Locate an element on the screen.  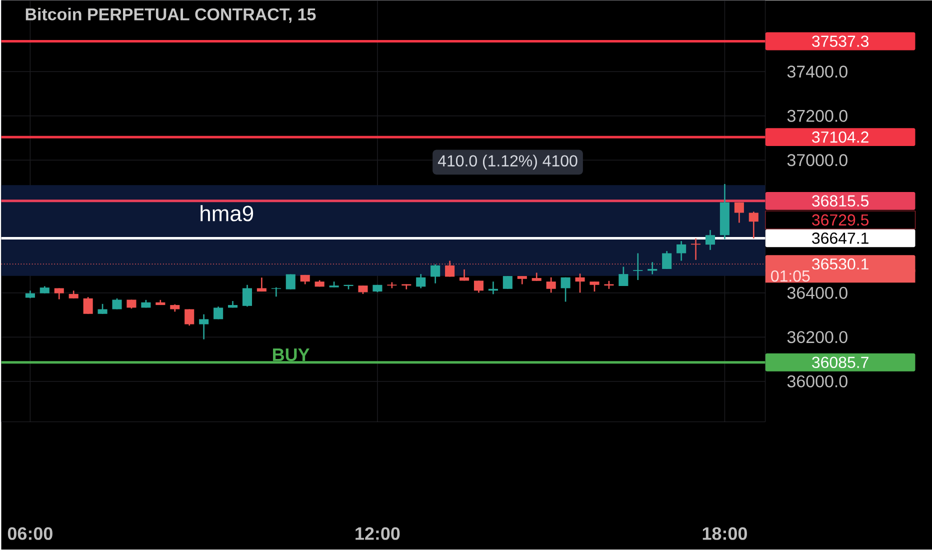
y-tick-label: 36200.0 is located at coordinates (817, 337).